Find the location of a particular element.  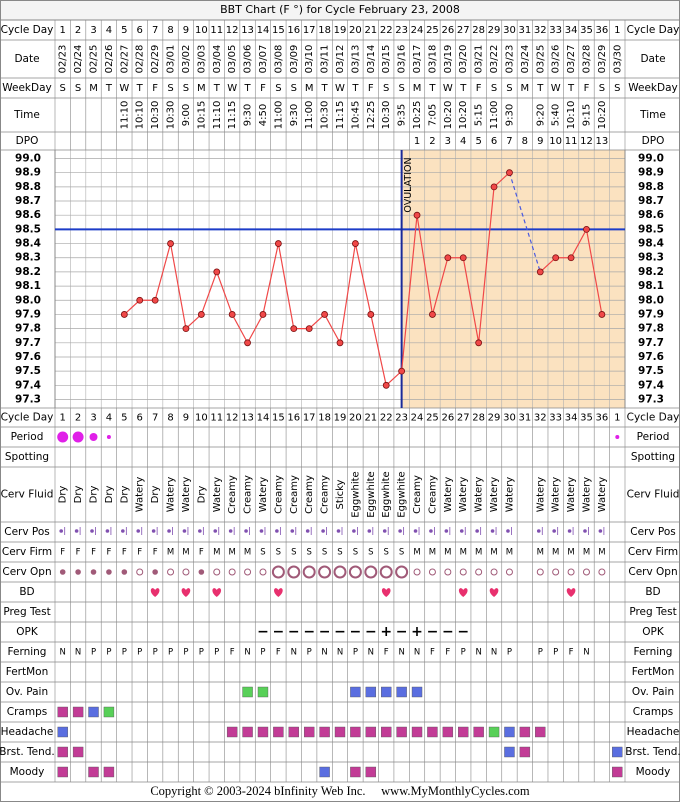

date: 03/09 is located at coordinates (294, 59).